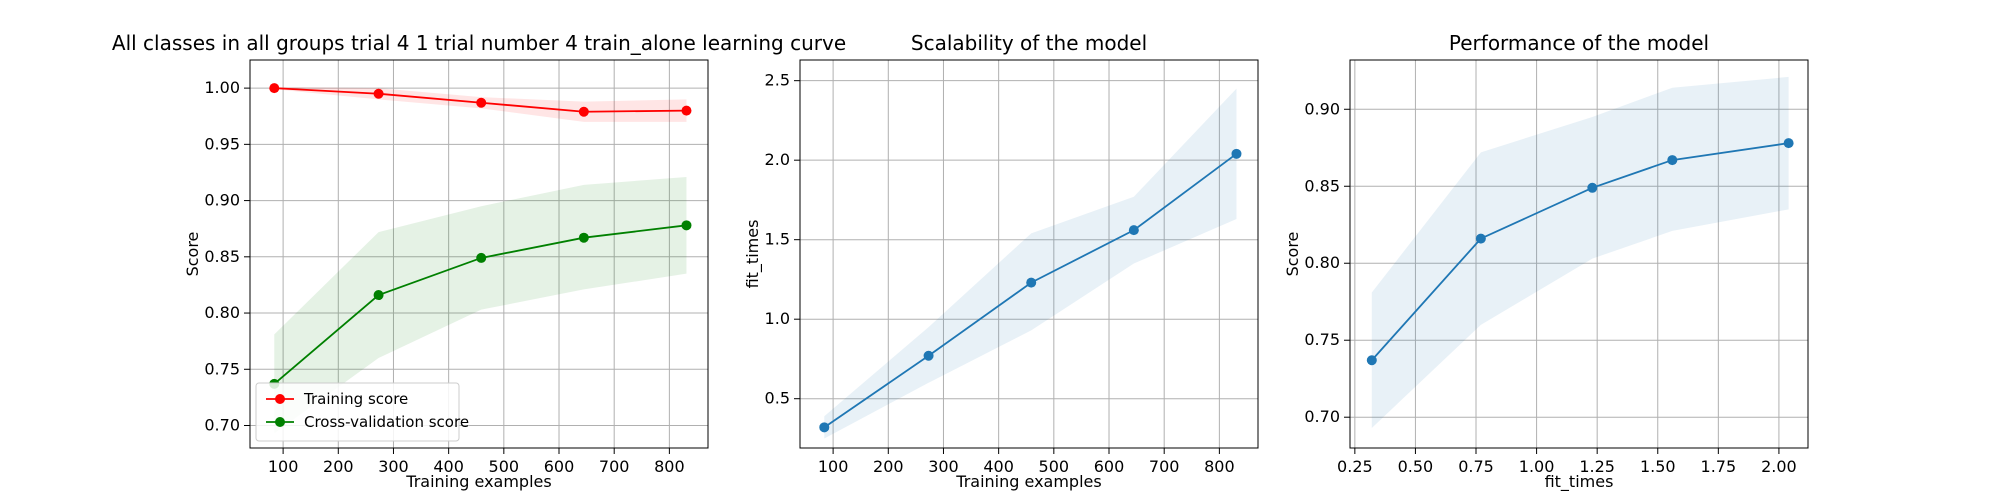  I want to click on y-tick-label: 0.5, so click(777, 398).